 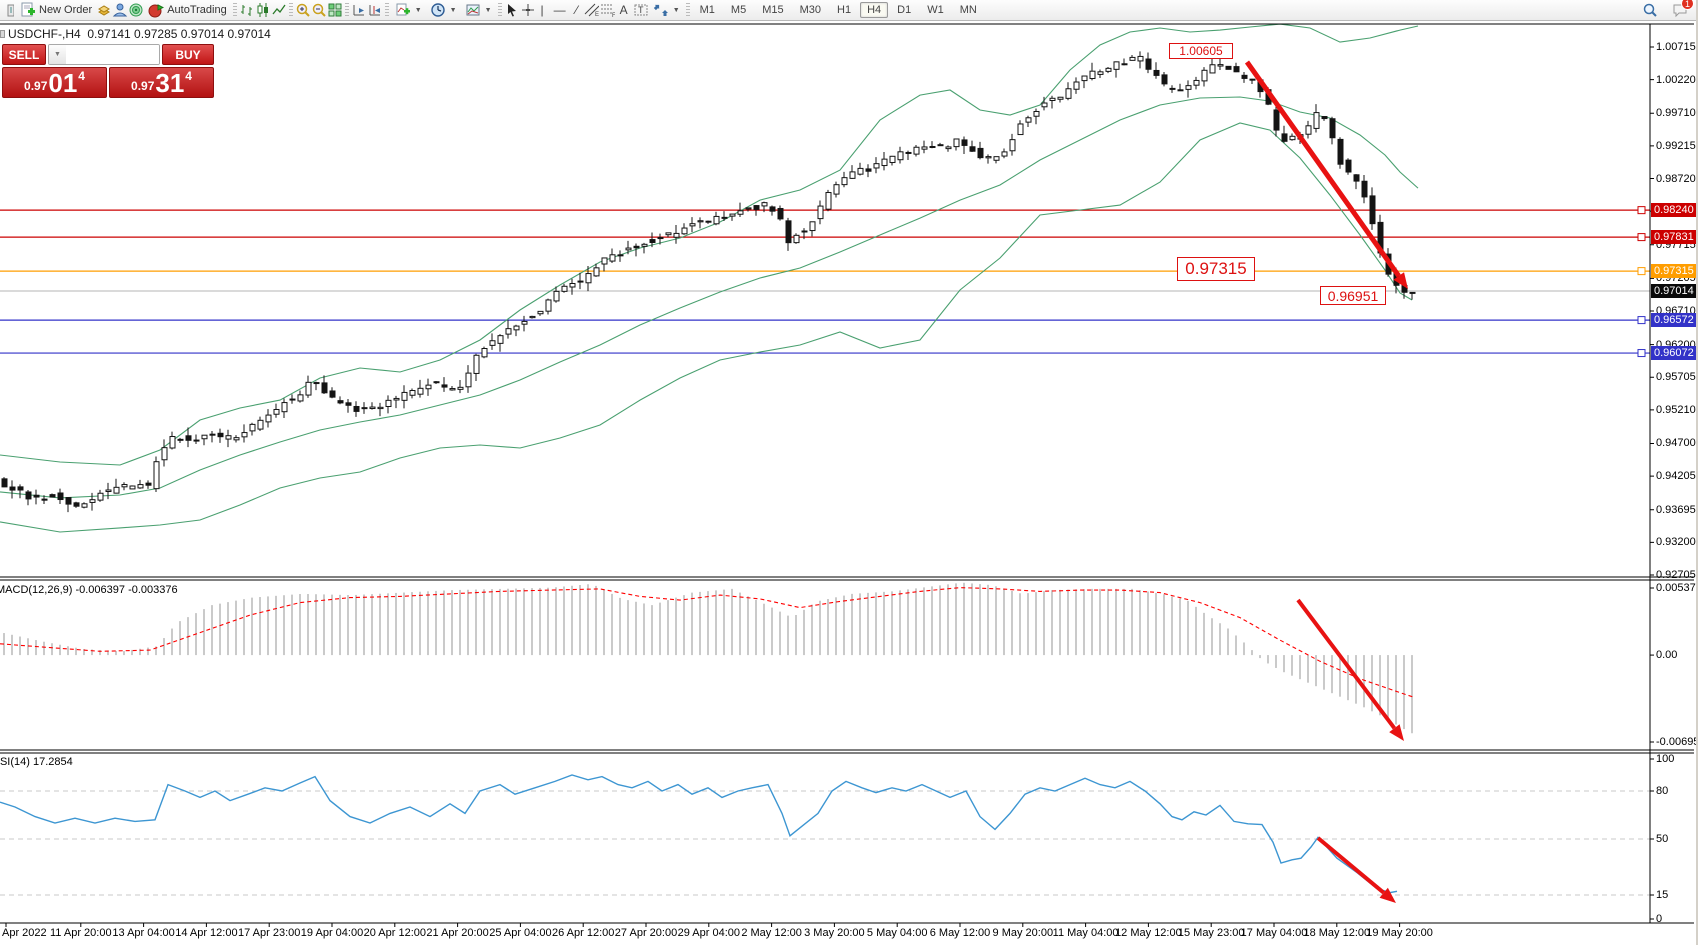 What do you see at coordinates (1674, 237) in the screenshot?
I see `level-price-badge: 0.97831` at bounding box center [1674, 237].